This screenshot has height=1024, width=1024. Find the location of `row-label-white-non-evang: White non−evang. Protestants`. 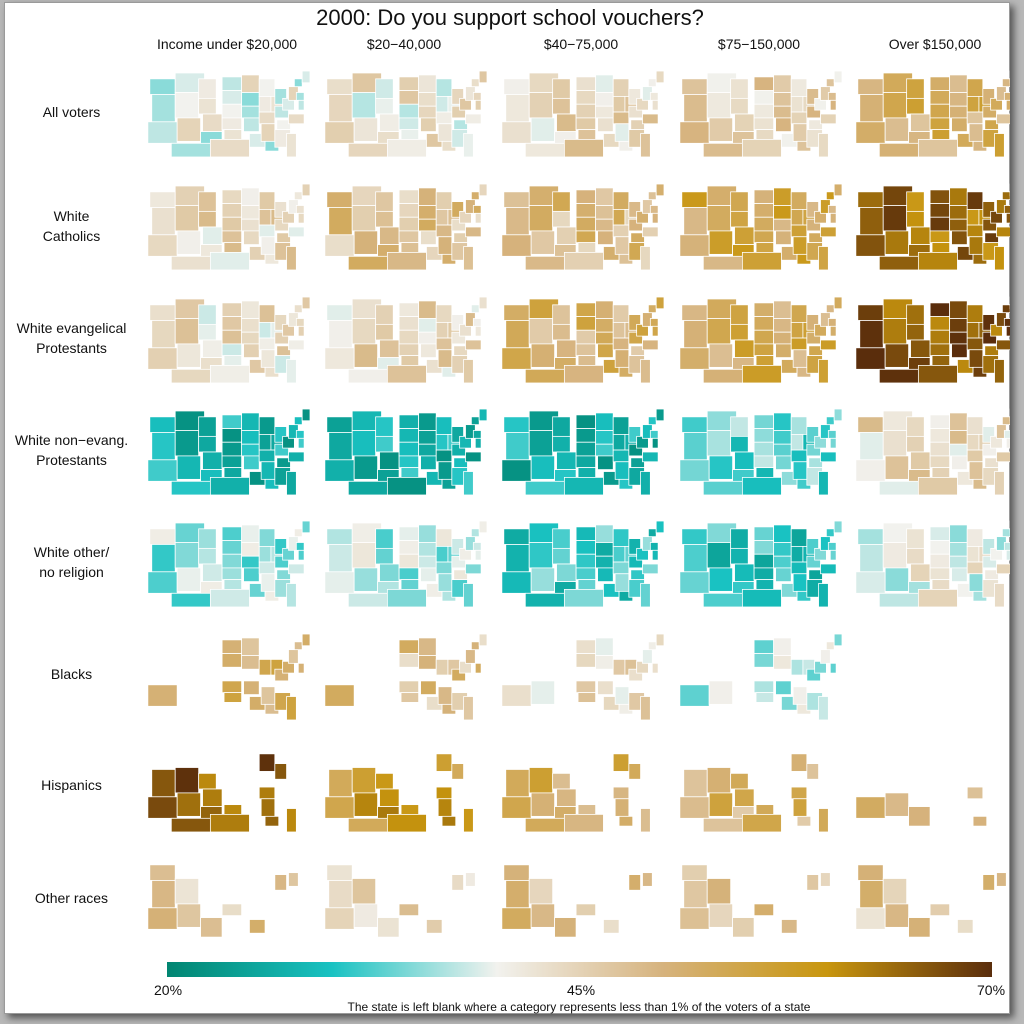

row-label-white-non-evang: White non−evang. Protestants is located at coordinates (71, 450).